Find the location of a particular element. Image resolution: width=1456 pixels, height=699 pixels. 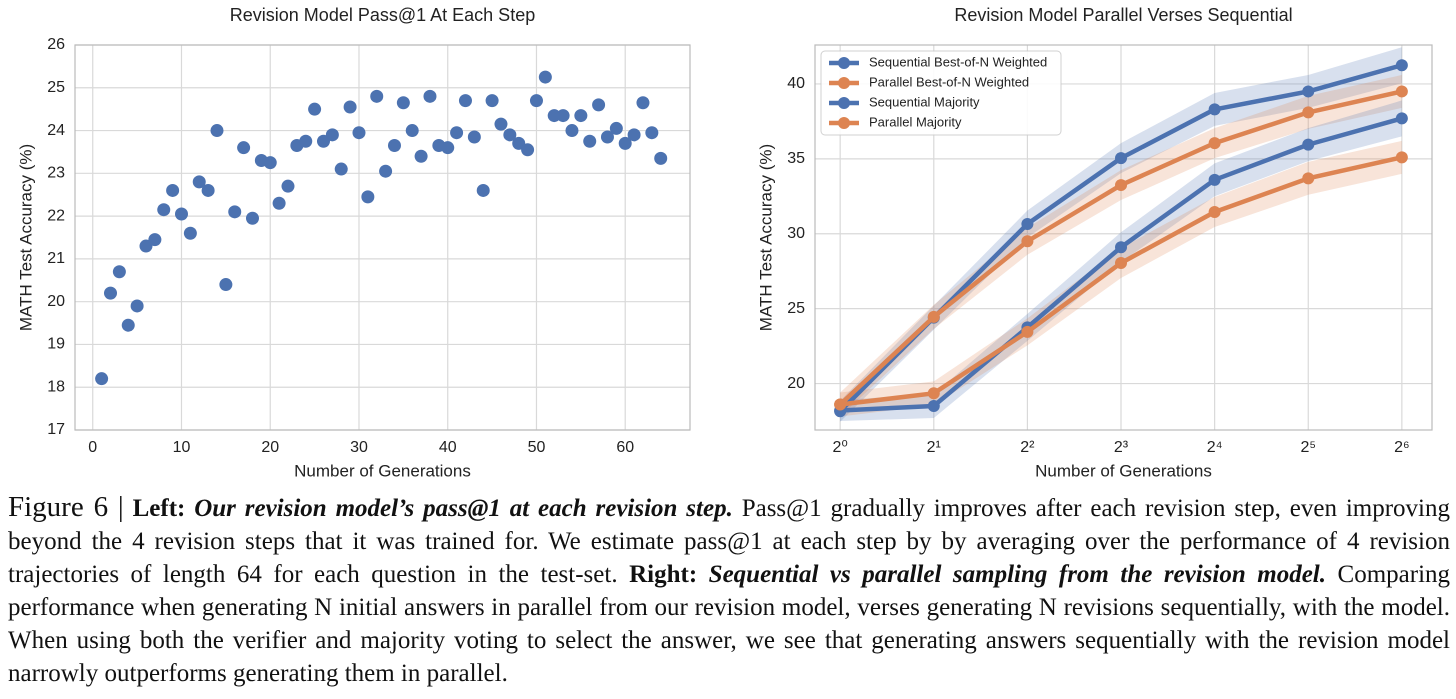

x-axis-label: Number of Generations is located at coordinates (1123, 470).